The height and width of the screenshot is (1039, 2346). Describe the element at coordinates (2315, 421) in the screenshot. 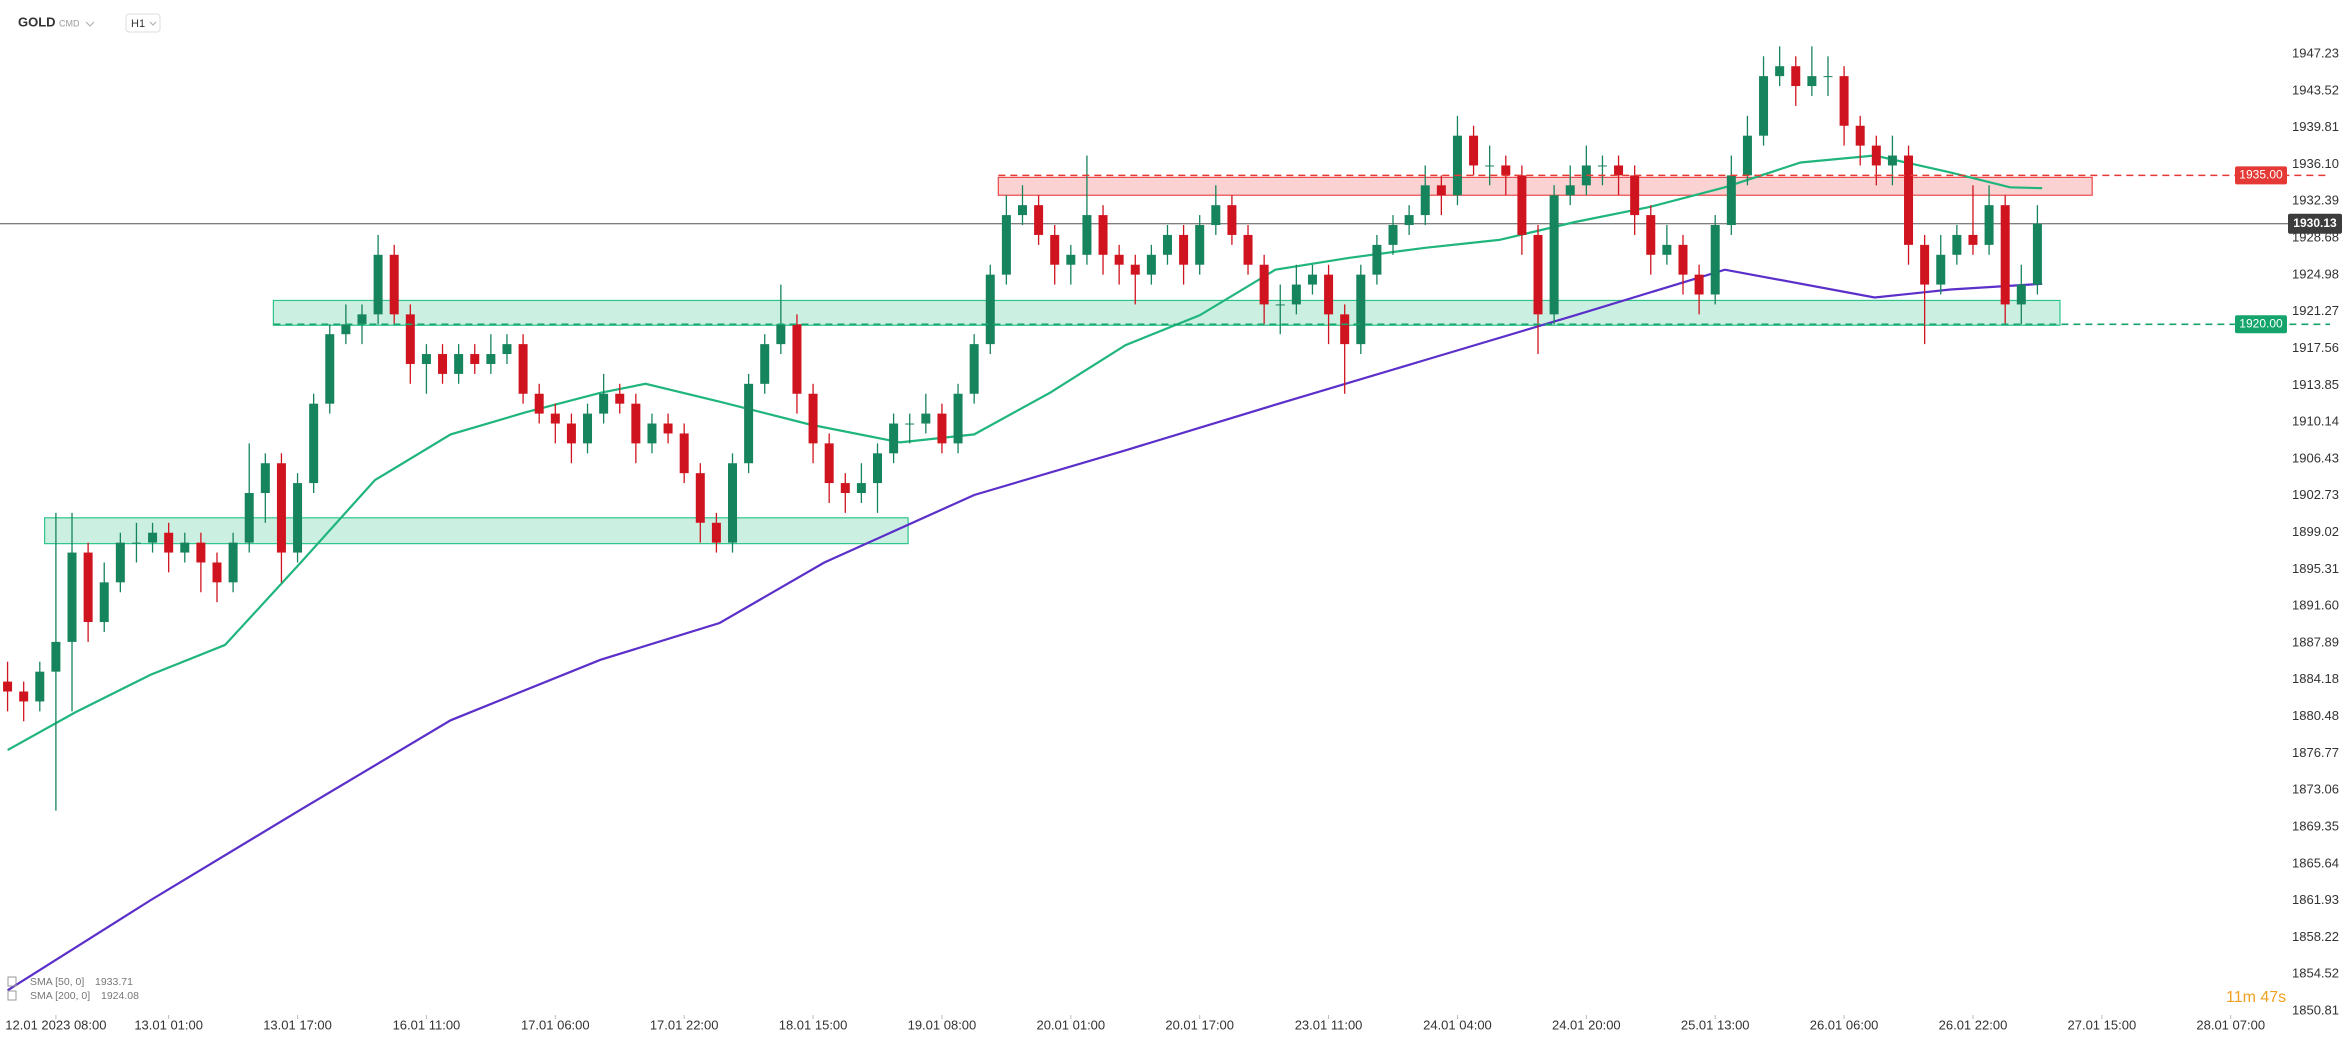

I see `y-tick-label: 1910.14` at that location.